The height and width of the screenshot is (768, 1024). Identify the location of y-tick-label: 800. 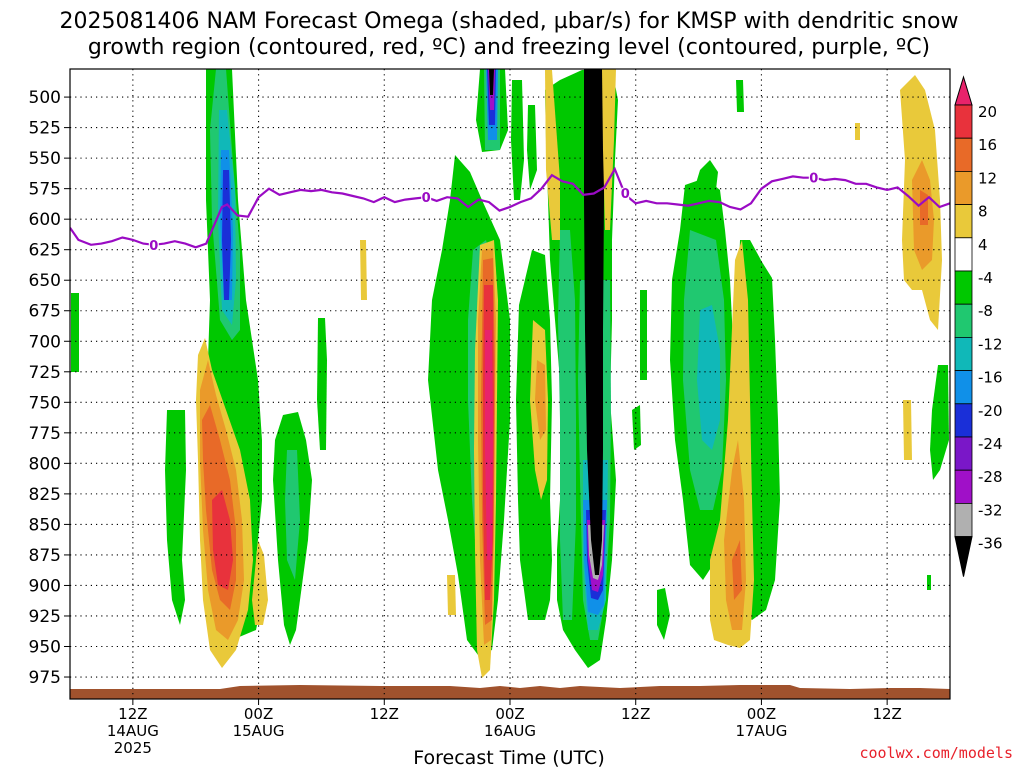
(45, 464).